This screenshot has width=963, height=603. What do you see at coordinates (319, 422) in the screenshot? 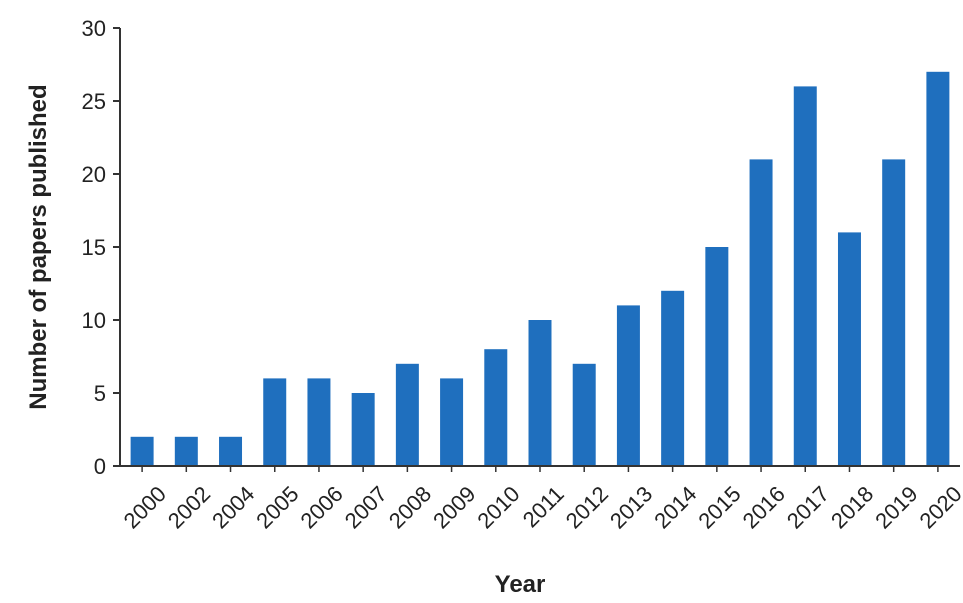
I see `bar-2006` at bounding box center [319, 422].